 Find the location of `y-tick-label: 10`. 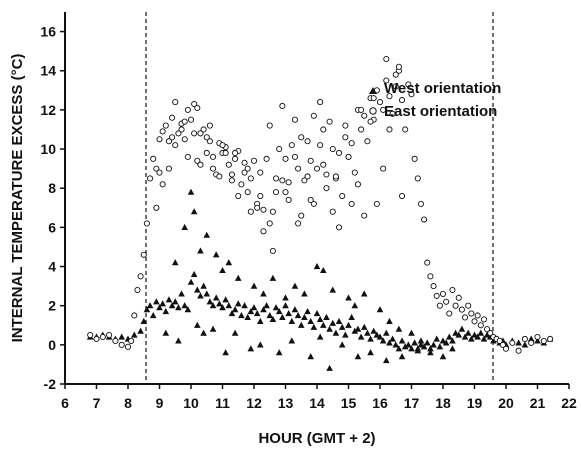

y-tick-label: 10 is located at coordinates (48, 149).